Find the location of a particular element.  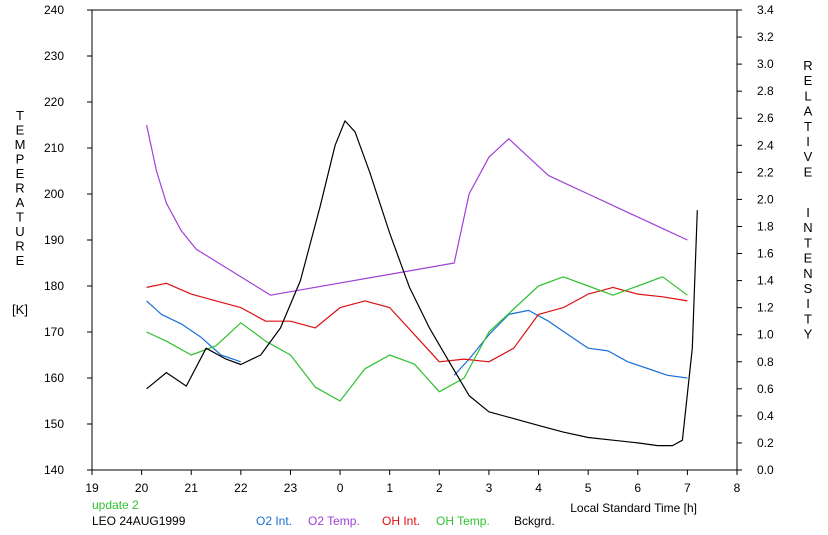

left-tick-label: 160 is located at coordinates (54, 378).